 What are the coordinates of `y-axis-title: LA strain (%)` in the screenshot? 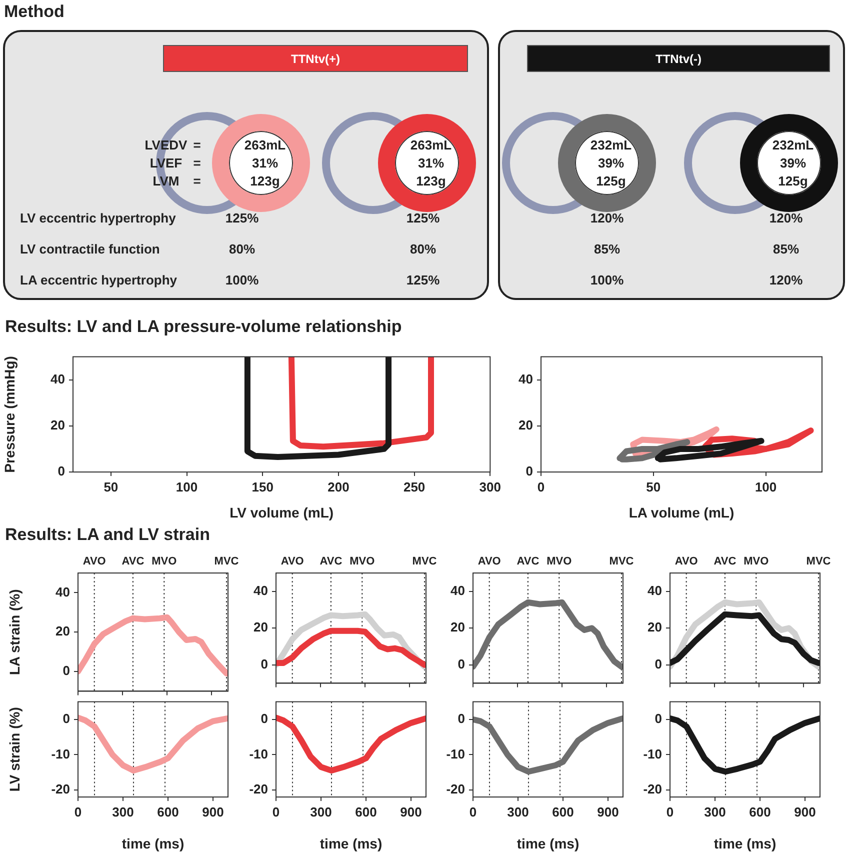 It's located at (14, 632).